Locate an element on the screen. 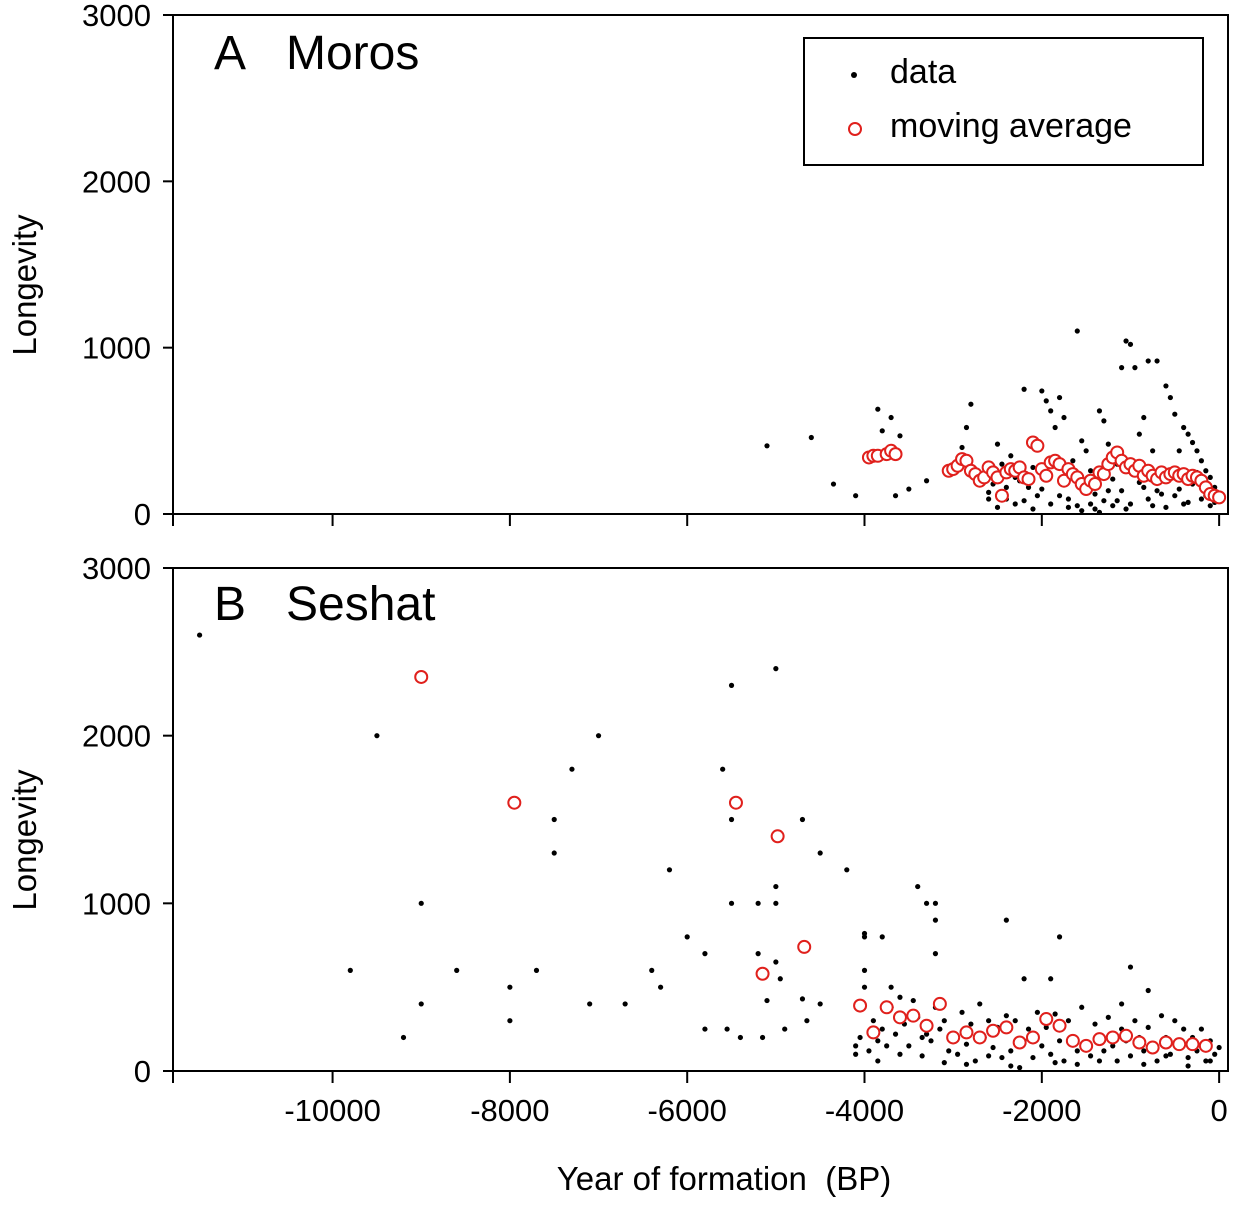  x-tick-label: 0 is located at coordinates (1219, 1110).